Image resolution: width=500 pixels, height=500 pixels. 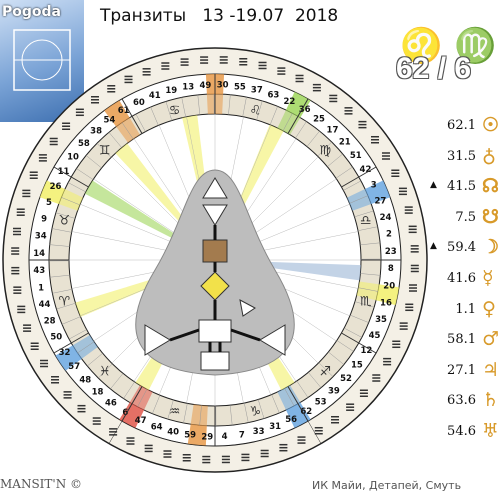 What do you see at coordinates (141, 421) in the screenshot?
I see `gate-number: 47` at bounding box center [141, 421].